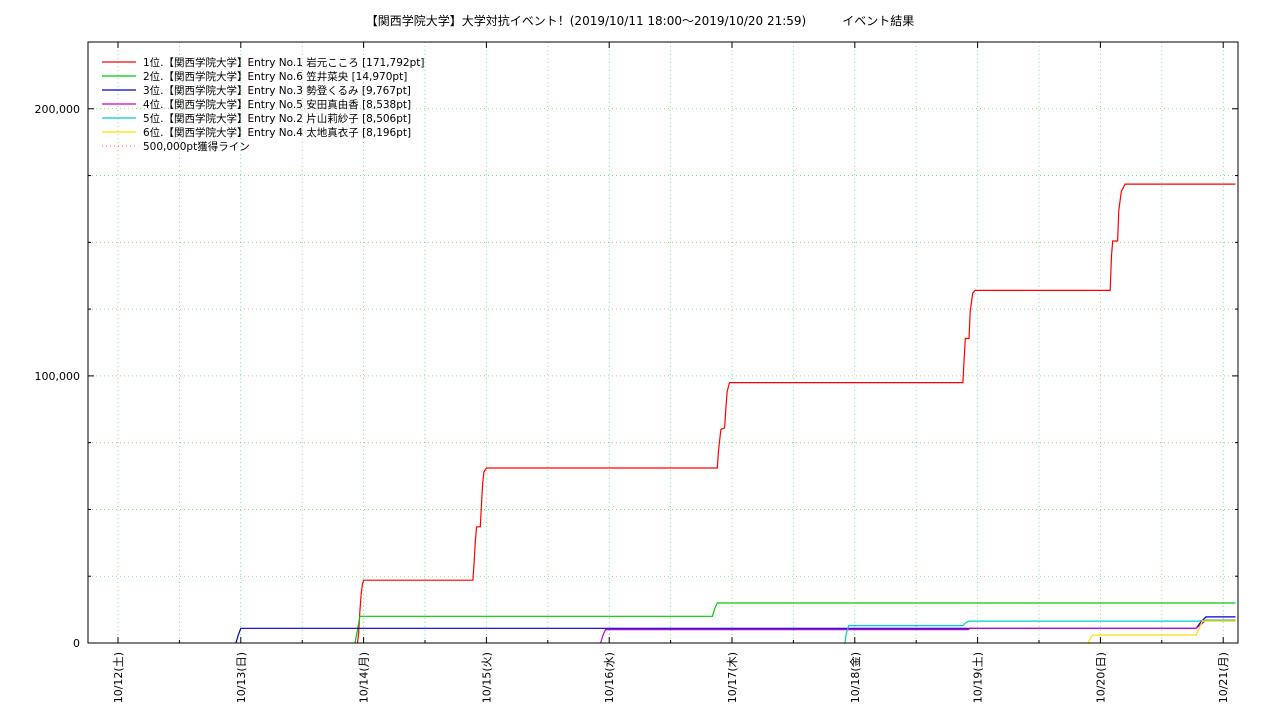 Image resolution: width=1280 pixels, height=724 pixels. I want to click on legend-label: 5位.【関西学院大学】Entry No.2 片山莉紗子 [8,506pt], so click(277, 118).